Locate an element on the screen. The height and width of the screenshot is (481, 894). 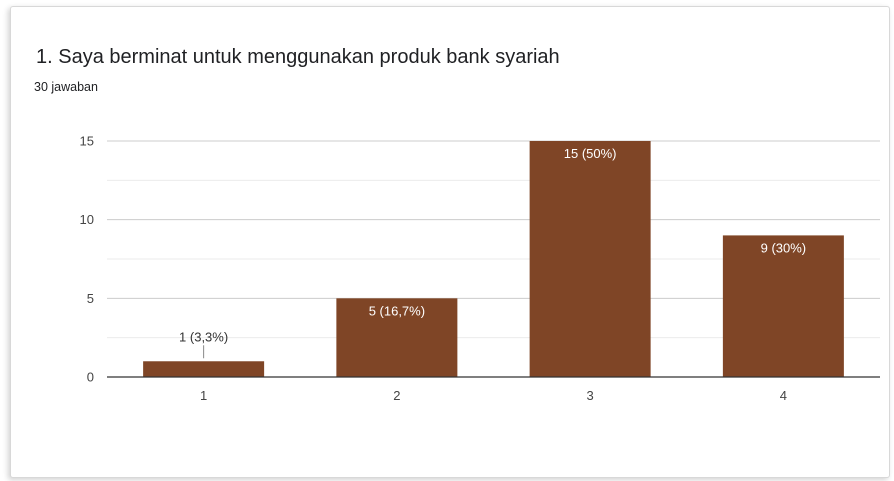
data-label: 9 (30%) is located at coordinates (784, 247).